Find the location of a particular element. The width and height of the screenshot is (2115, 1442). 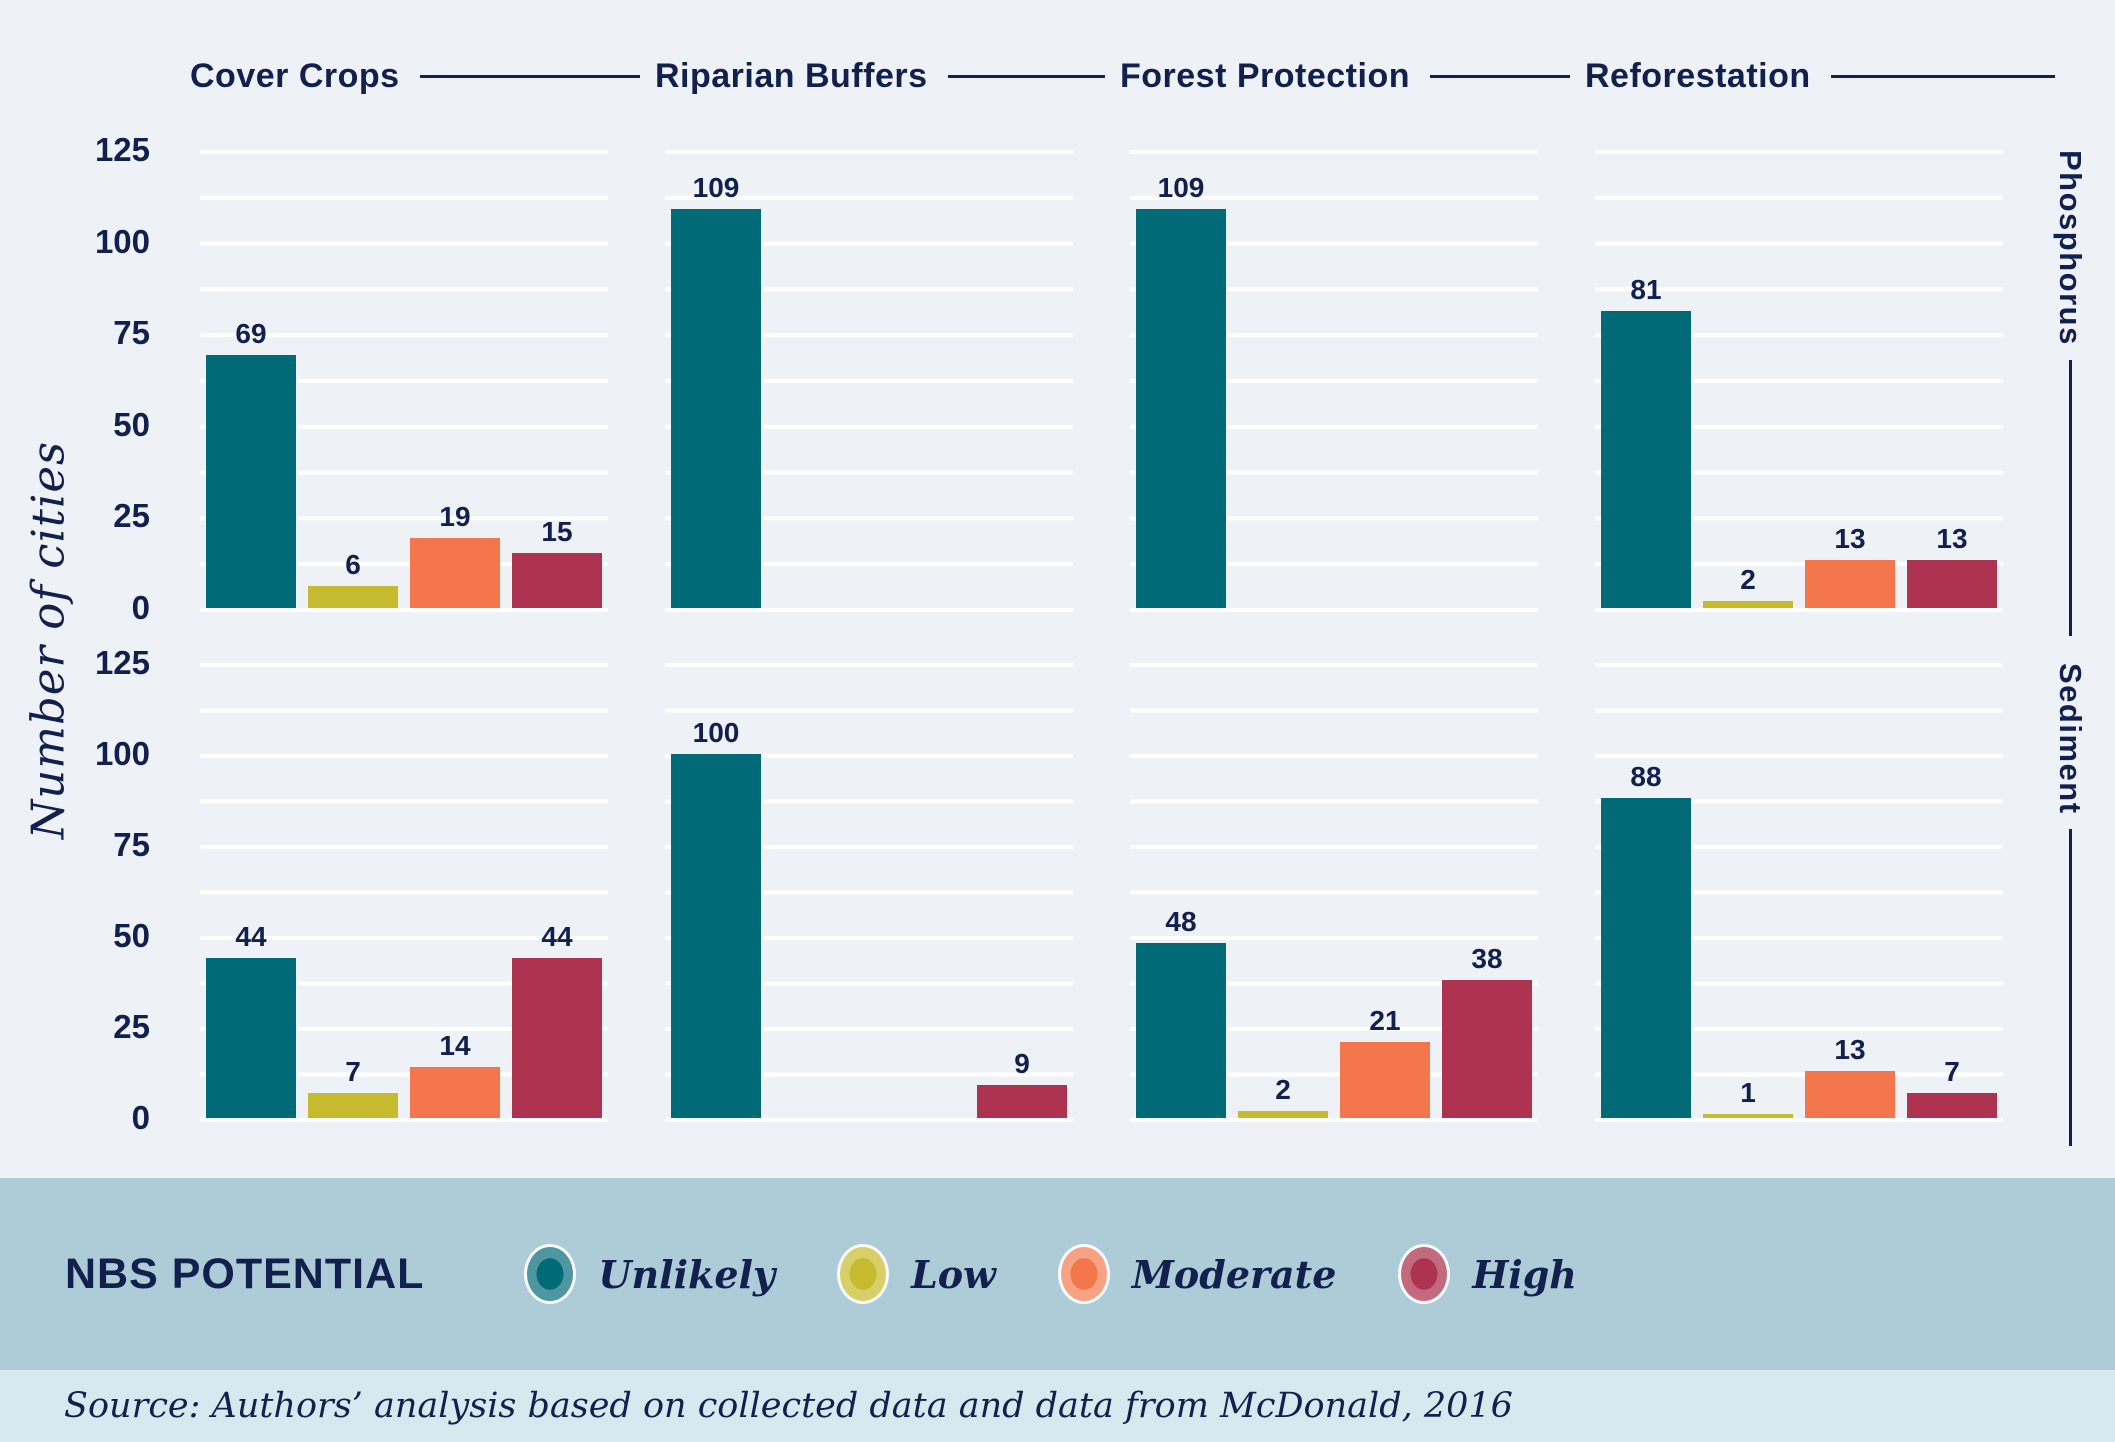

facet-header-cover-crops: Cover Crops is located at coordinates (415, 76).